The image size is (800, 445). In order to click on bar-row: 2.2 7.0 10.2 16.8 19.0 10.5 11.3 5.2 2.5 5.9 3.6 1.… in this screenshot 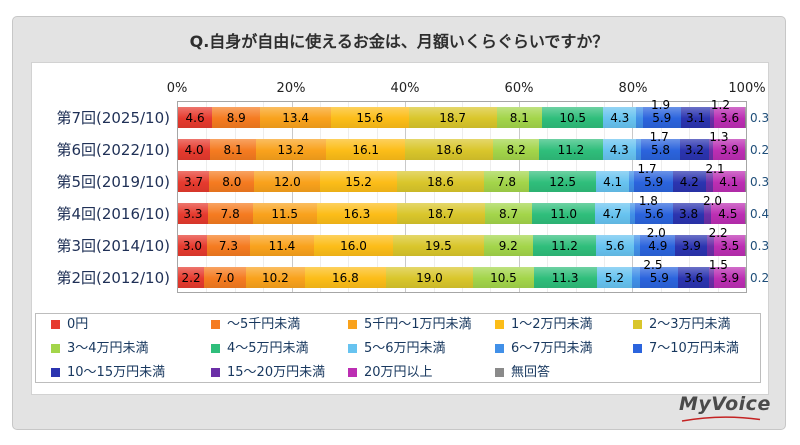, I will do `click(473, 276)`.